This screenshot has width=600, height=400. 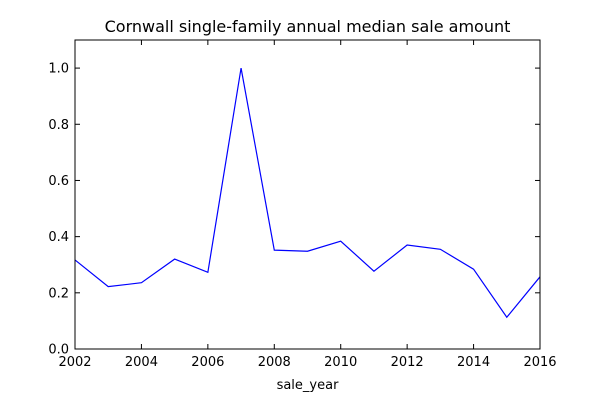 What do you see at coordinates (207, 362) in the screenshot?
I see `x-tick-label: 2006` at bounding box center [207, 362].